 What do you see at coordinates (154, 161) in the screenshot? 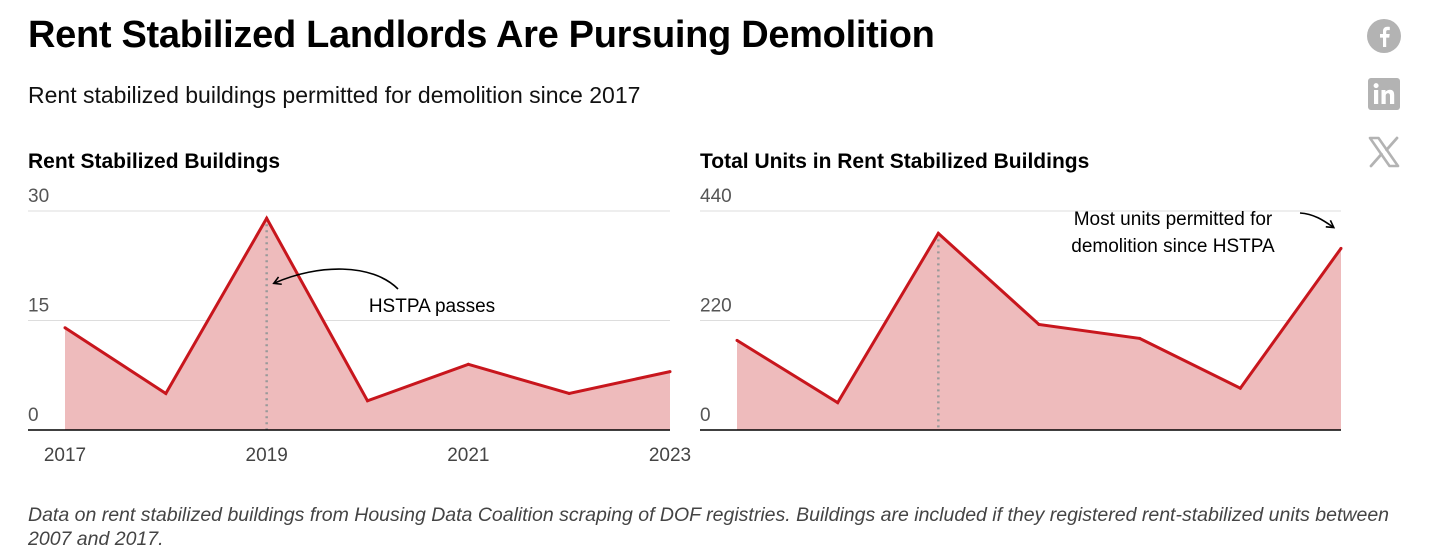
I see `chart-title: Rent Stabilized Buildings` at bounding box center [154, 161].